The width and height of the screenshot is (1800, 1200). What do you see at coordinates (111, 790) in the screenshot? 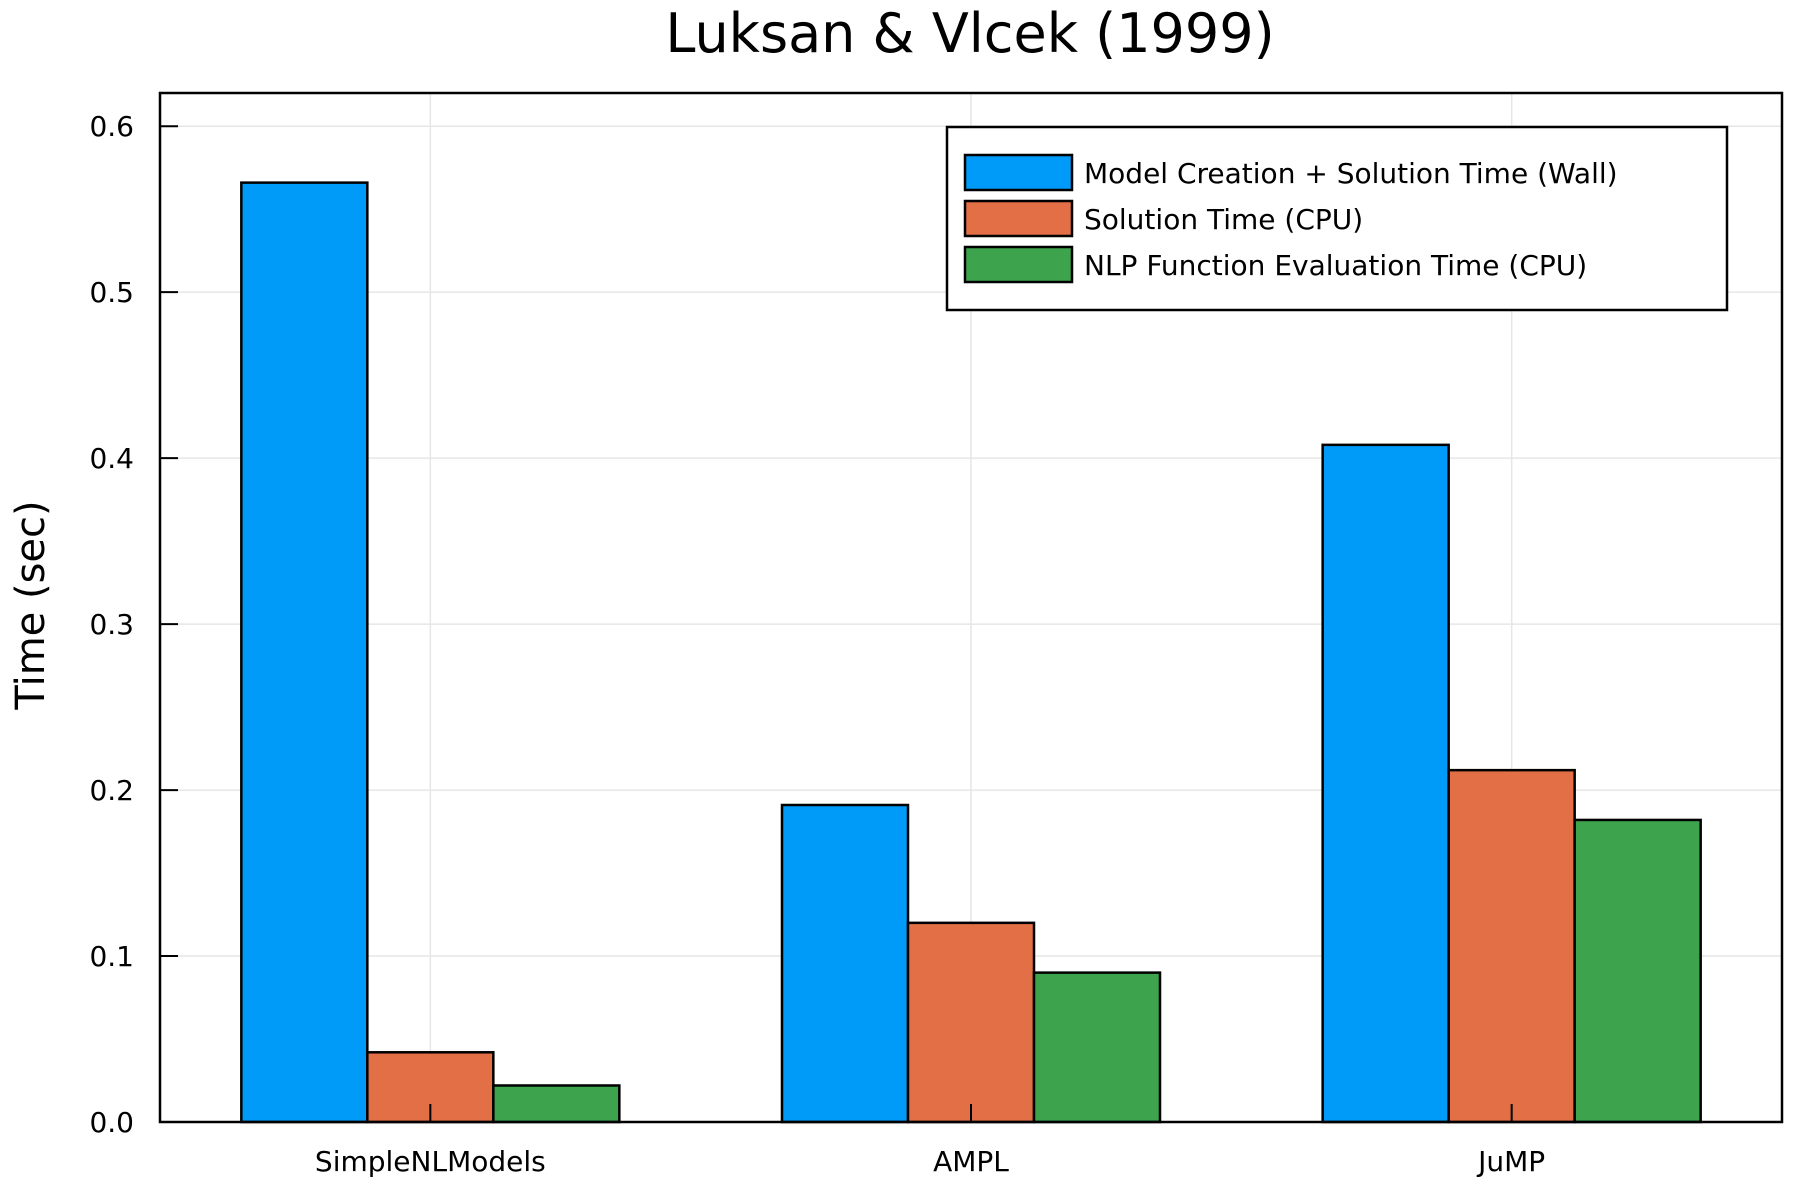
I see `y-tick-label: 0.2` at bounding box center [111, 790].